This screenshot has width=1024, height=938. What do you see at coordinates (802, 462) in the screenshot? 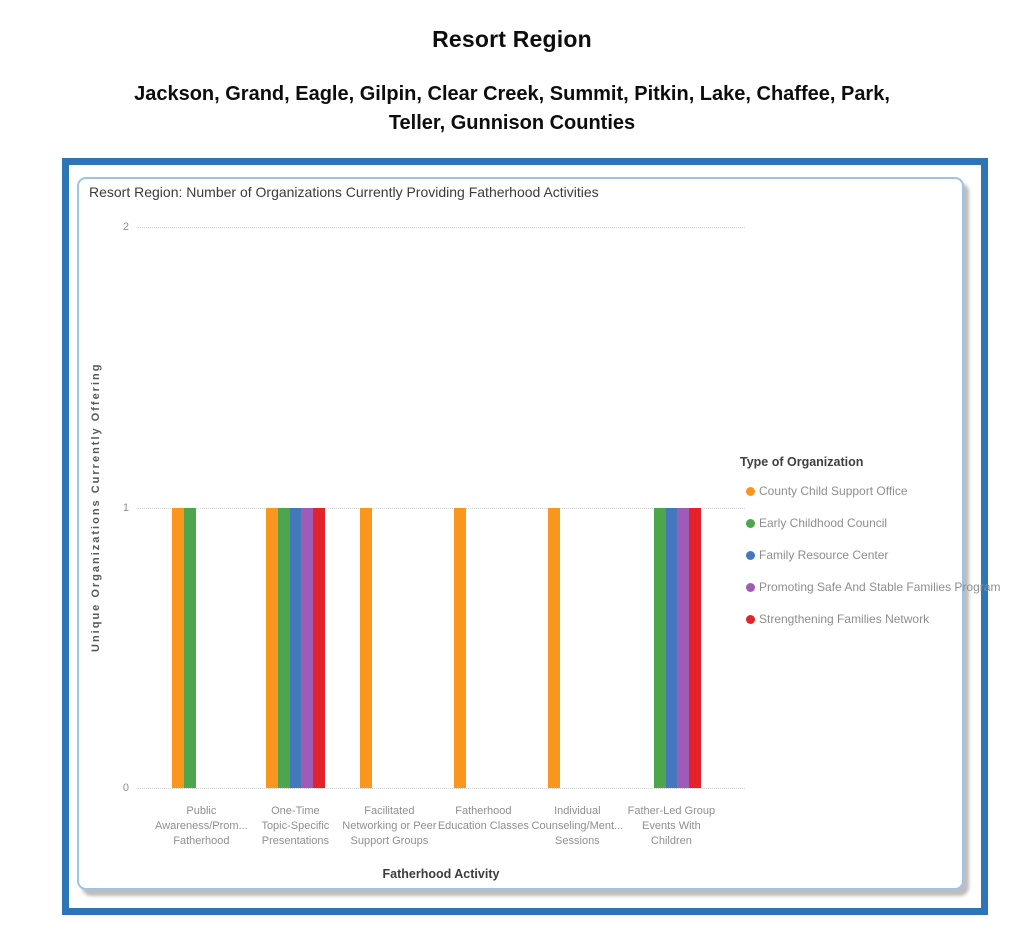
I see `legend-title: Type of Organization` at bounding box center [802, 462].